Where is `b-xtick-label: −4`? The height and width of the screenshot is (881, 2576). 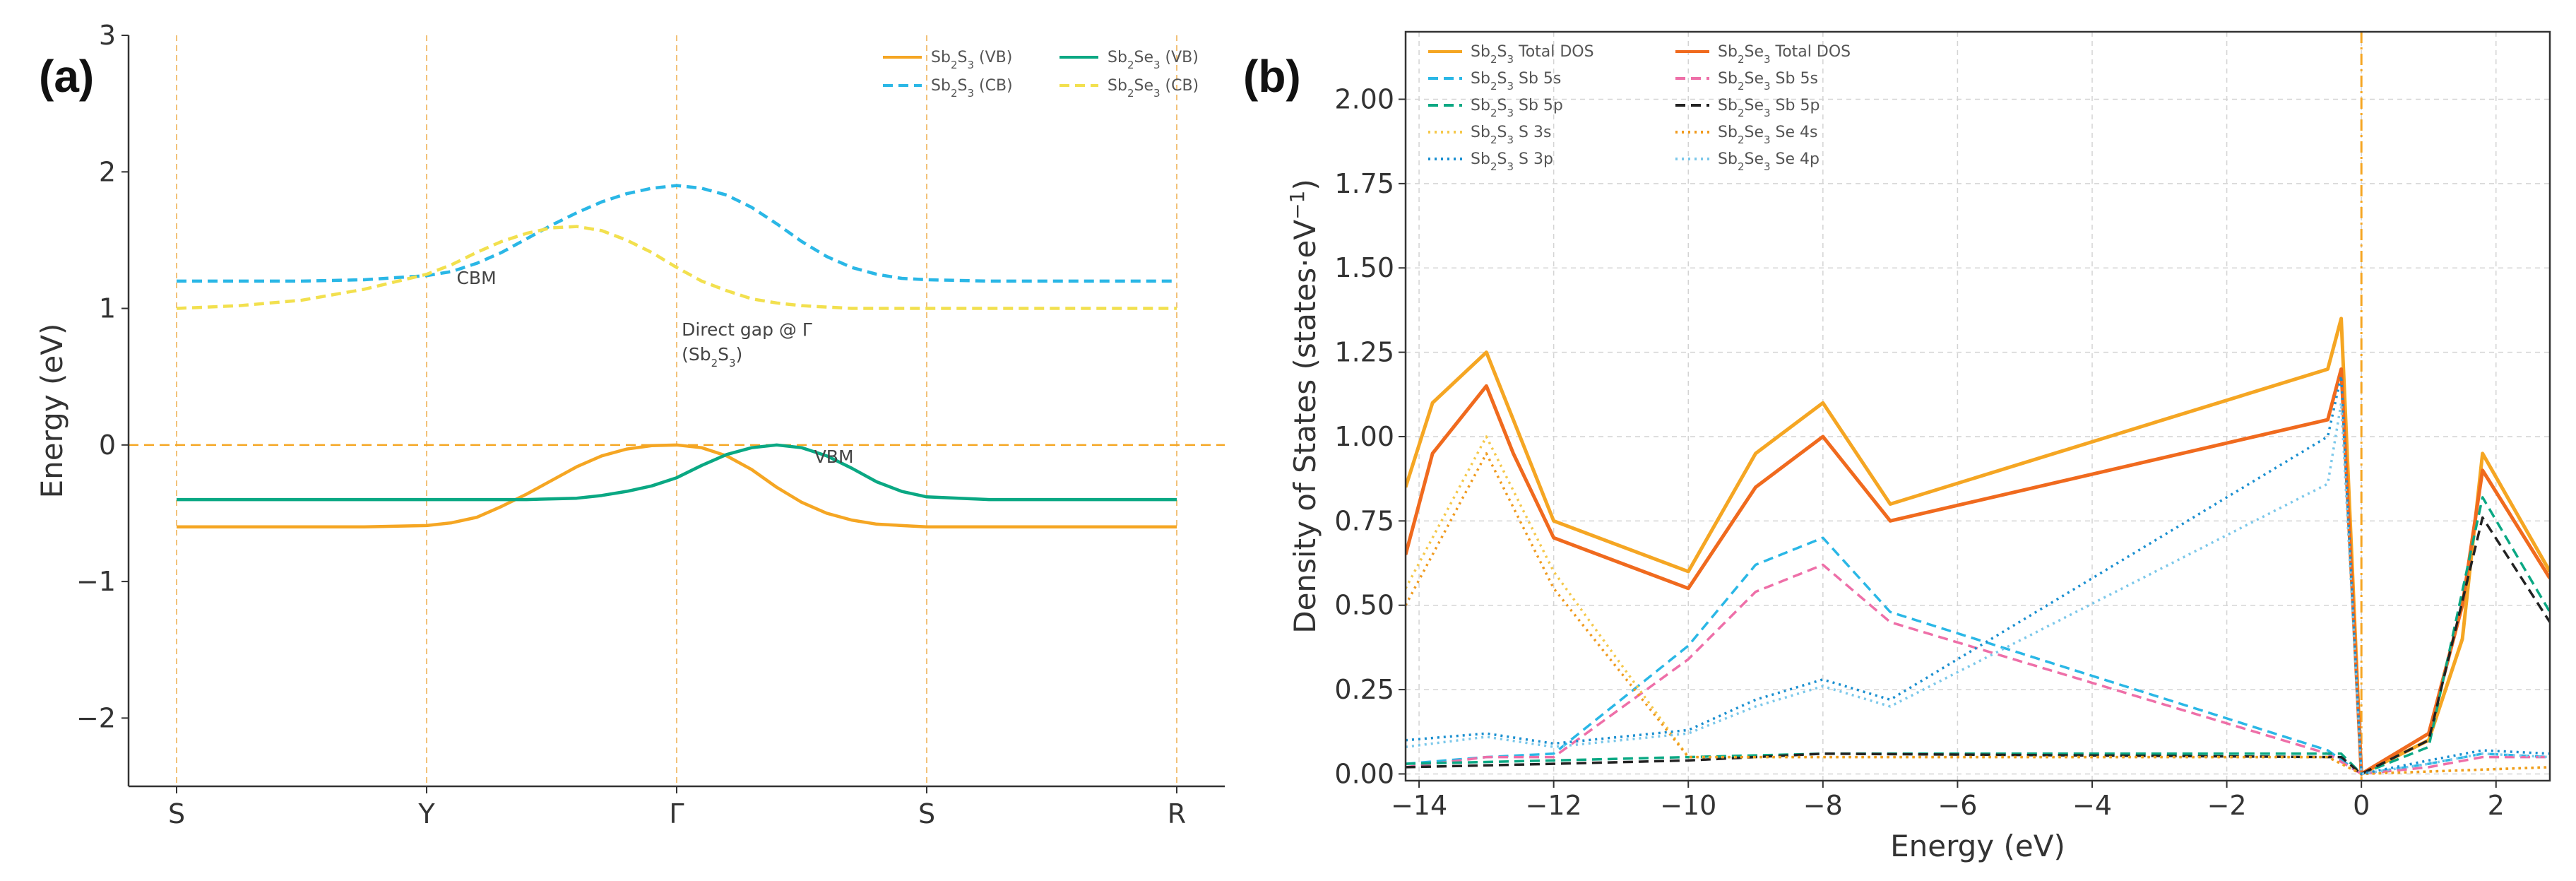 b-xtick-label: −4 is located at coordinates (2092, 805).